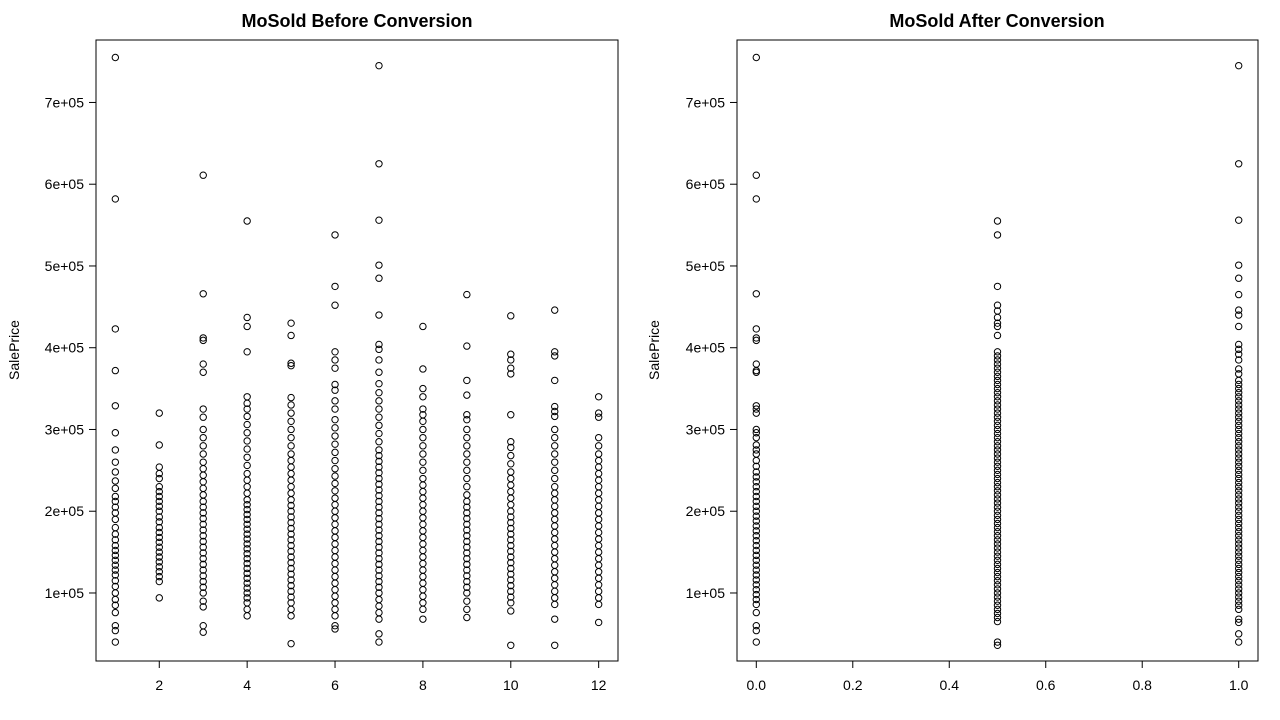 The width and height of the screenshot is (1280, 720). I want to click on x-tick-label: 4, so click(247, 685).